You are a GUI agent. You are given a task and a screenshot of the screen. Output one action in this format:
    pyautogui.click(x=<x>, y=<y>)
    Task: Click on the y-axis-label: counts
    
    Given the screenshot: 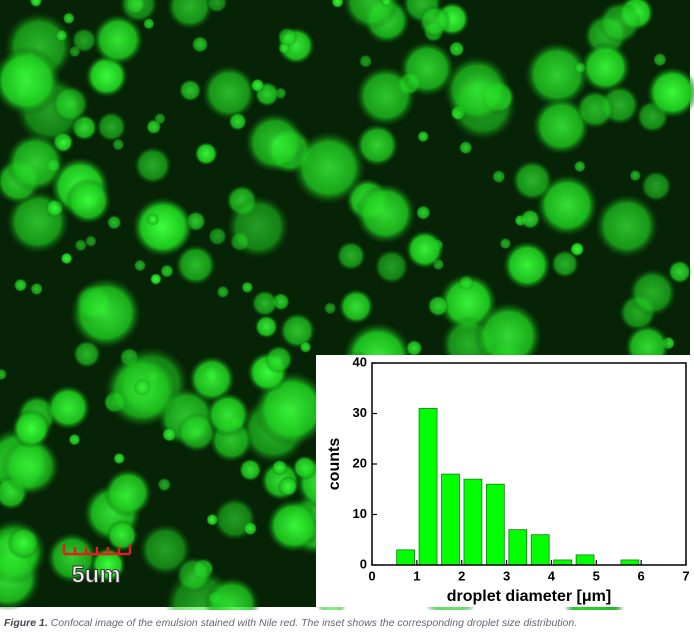 What is the action you would take?
    pyautogui.click(x=334, y=464)
    